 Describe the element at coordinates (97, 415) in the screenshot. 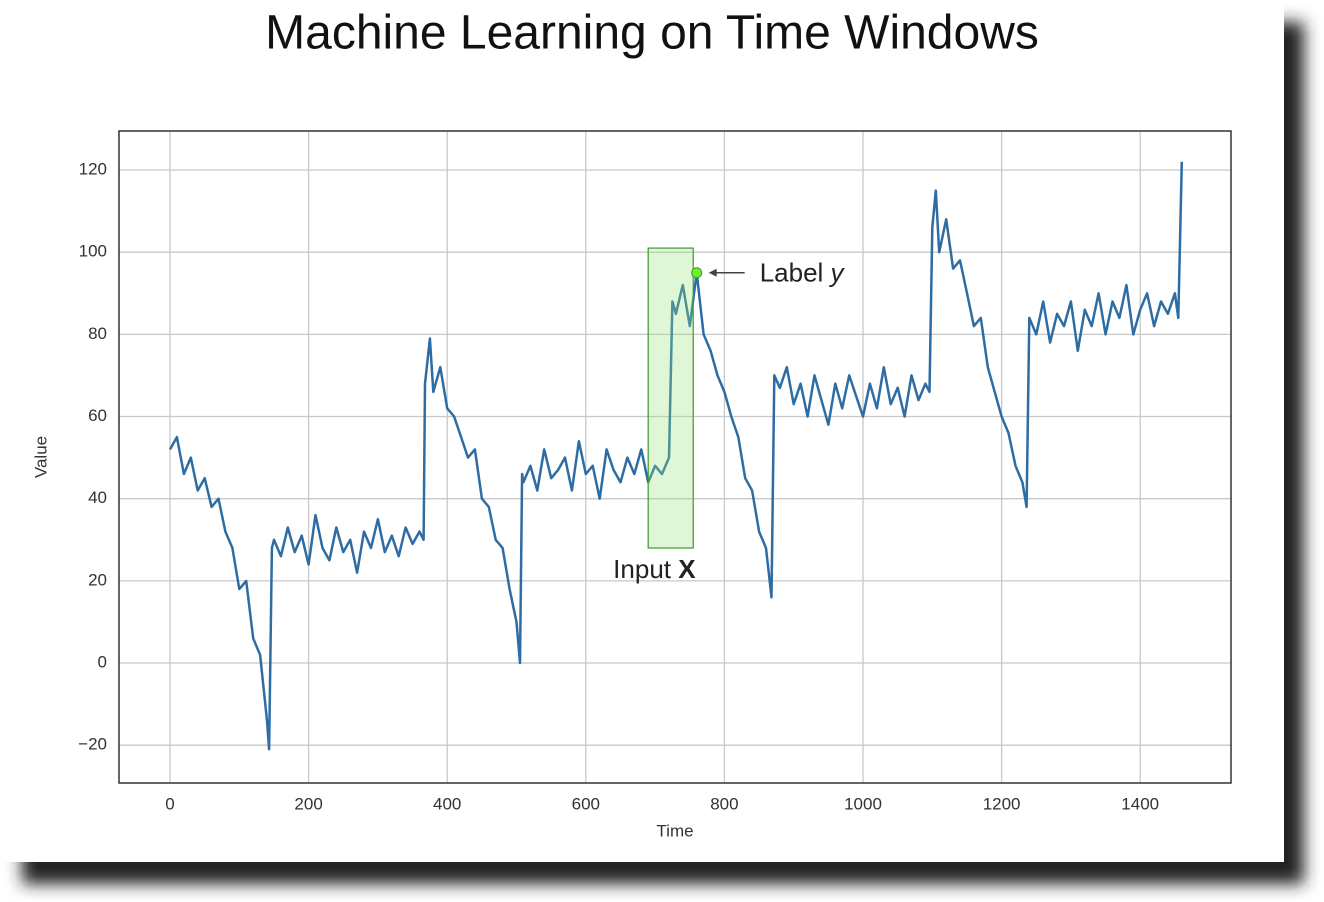

I see `y-tick-label: 60` at that location.